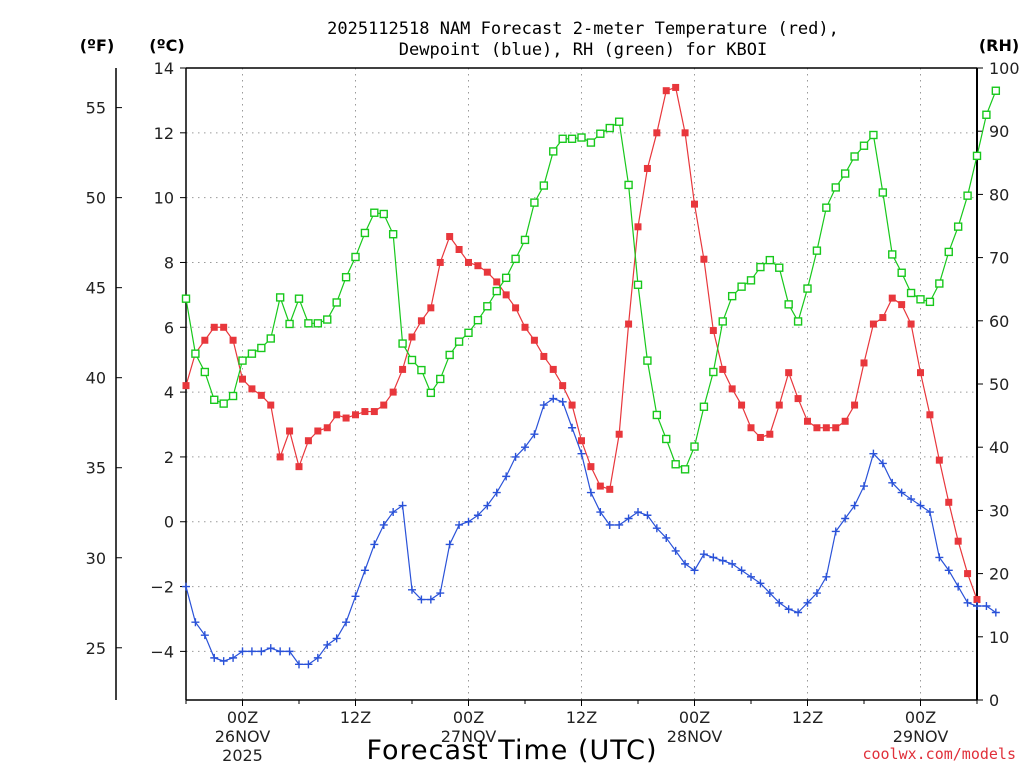 Image resolution: width=1024 pixels, height=768 pixels. I want to click on x-tick-date: 28NOV, so click(695, 736).